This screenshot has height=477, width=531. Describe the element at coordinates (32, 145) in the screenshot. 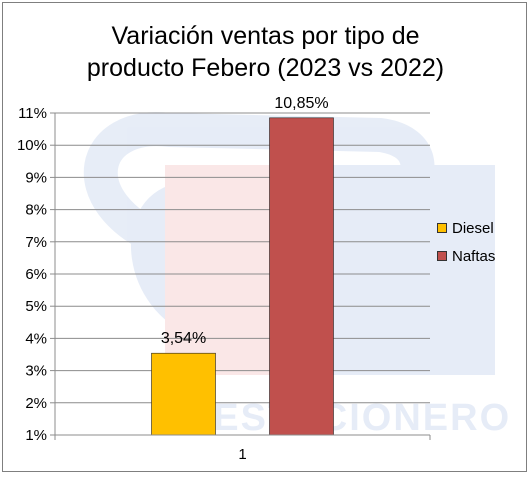

I see `y-tick-label: 10%` at that location.